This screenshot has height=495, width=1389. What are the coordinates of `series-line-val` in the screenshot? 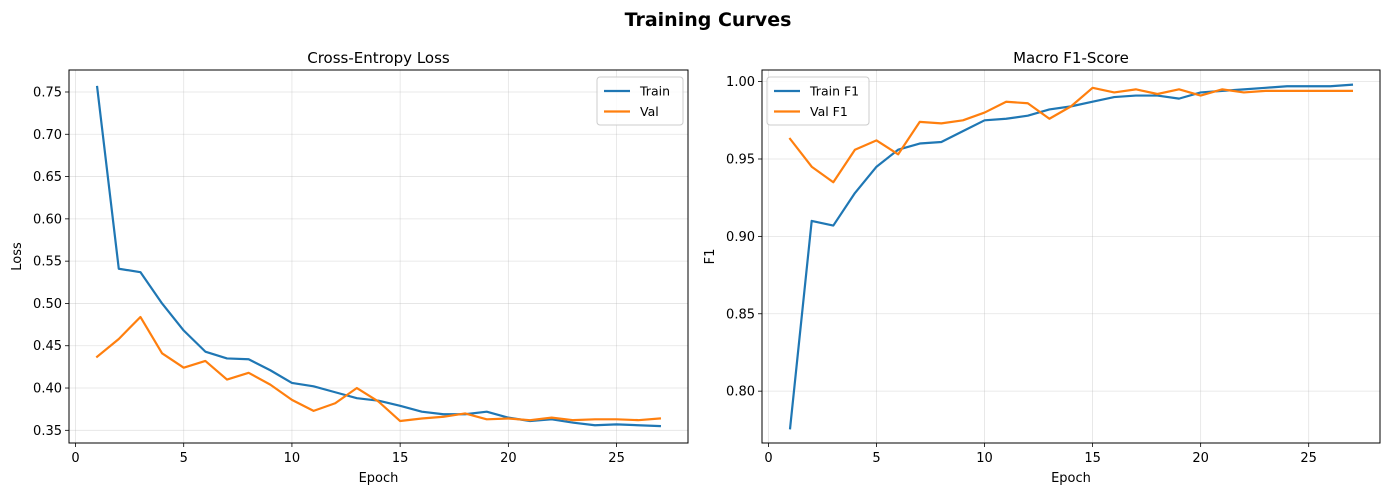 It's located at (378, 369).